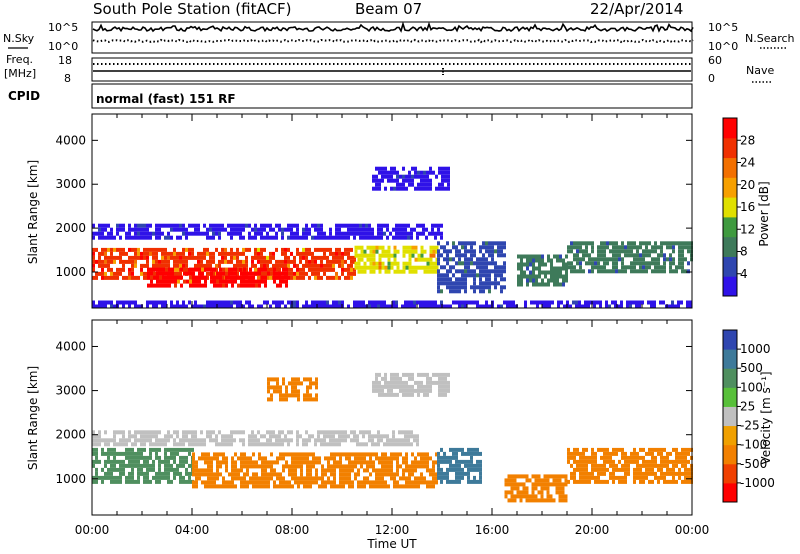  I want to click on colorbar-tick-label: 100, so click(751, 387).